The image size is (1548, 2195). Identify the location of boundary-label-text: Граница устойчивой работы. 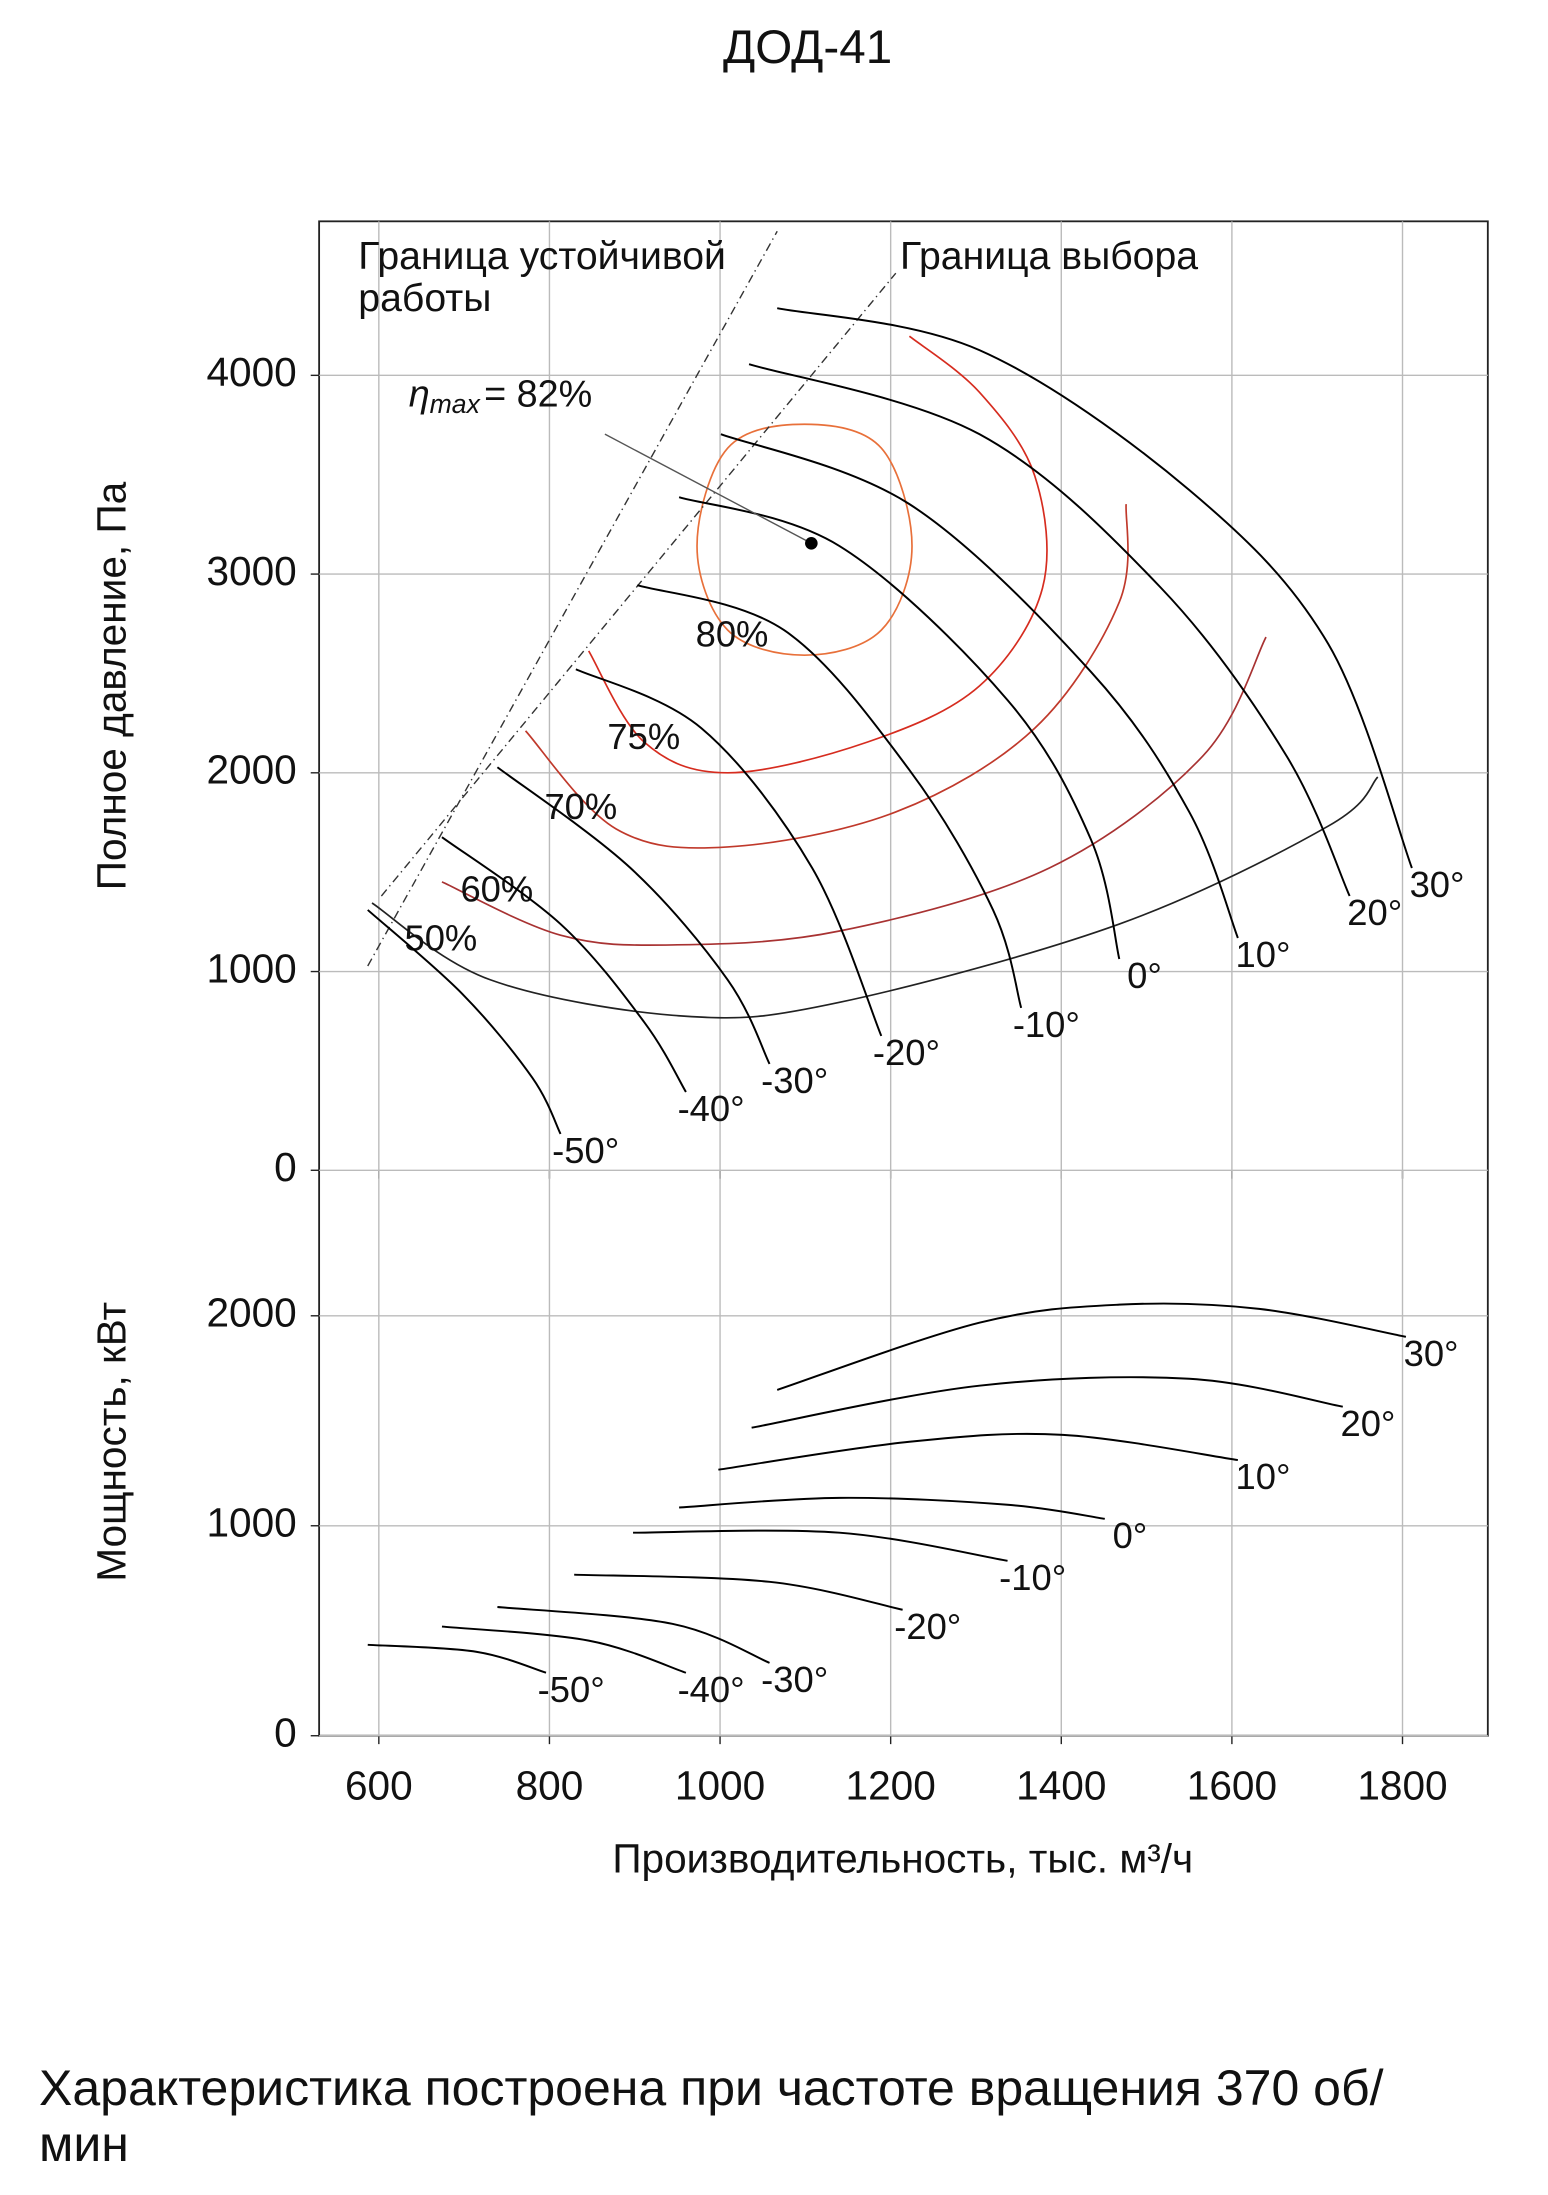
(542, 277).